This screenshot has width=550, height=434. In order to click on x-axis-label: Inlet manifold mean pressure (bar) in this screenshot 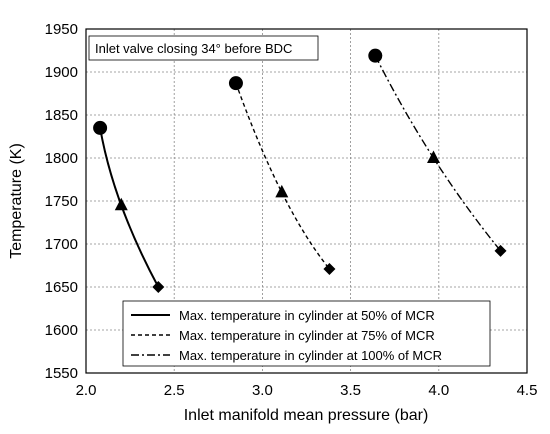, I will do `click(306, 415)`.